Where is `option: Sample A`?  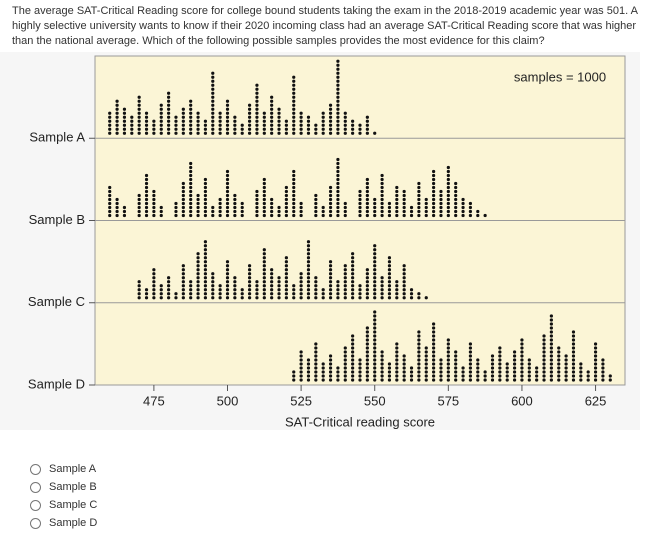
option: Sample A is located at coordinates (63, 469).